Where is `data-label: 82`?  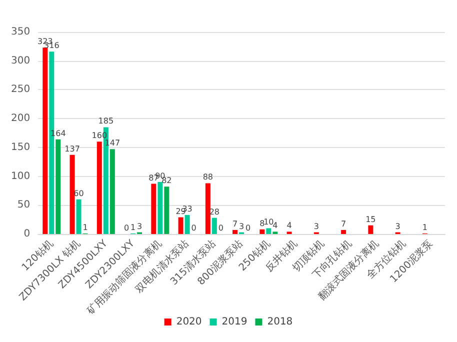
data-label: 82 is located at coordinates (167, 181).